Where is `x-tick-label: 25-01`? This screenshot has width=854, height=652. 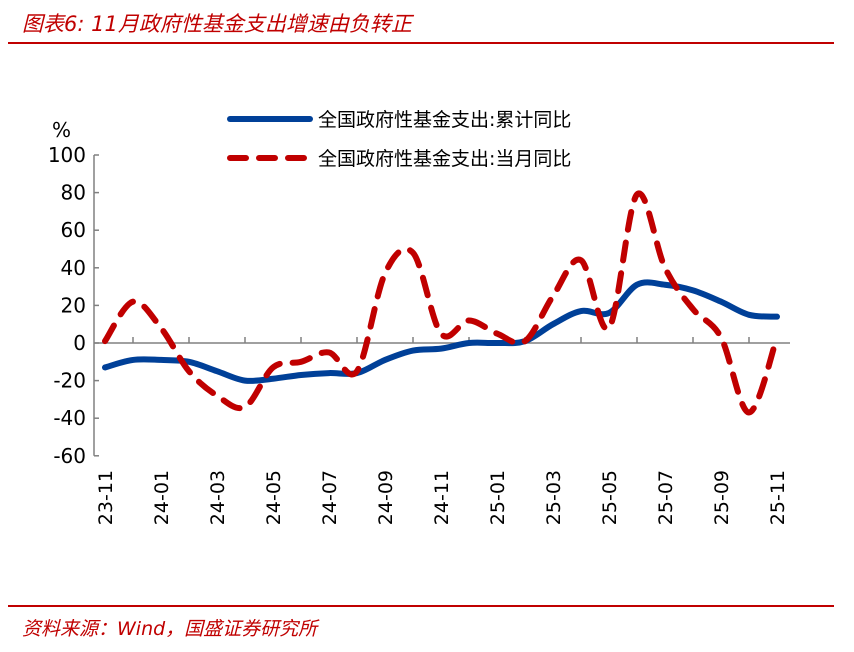 x-tick-label: 25-01 is located at coordinates (498, 497).